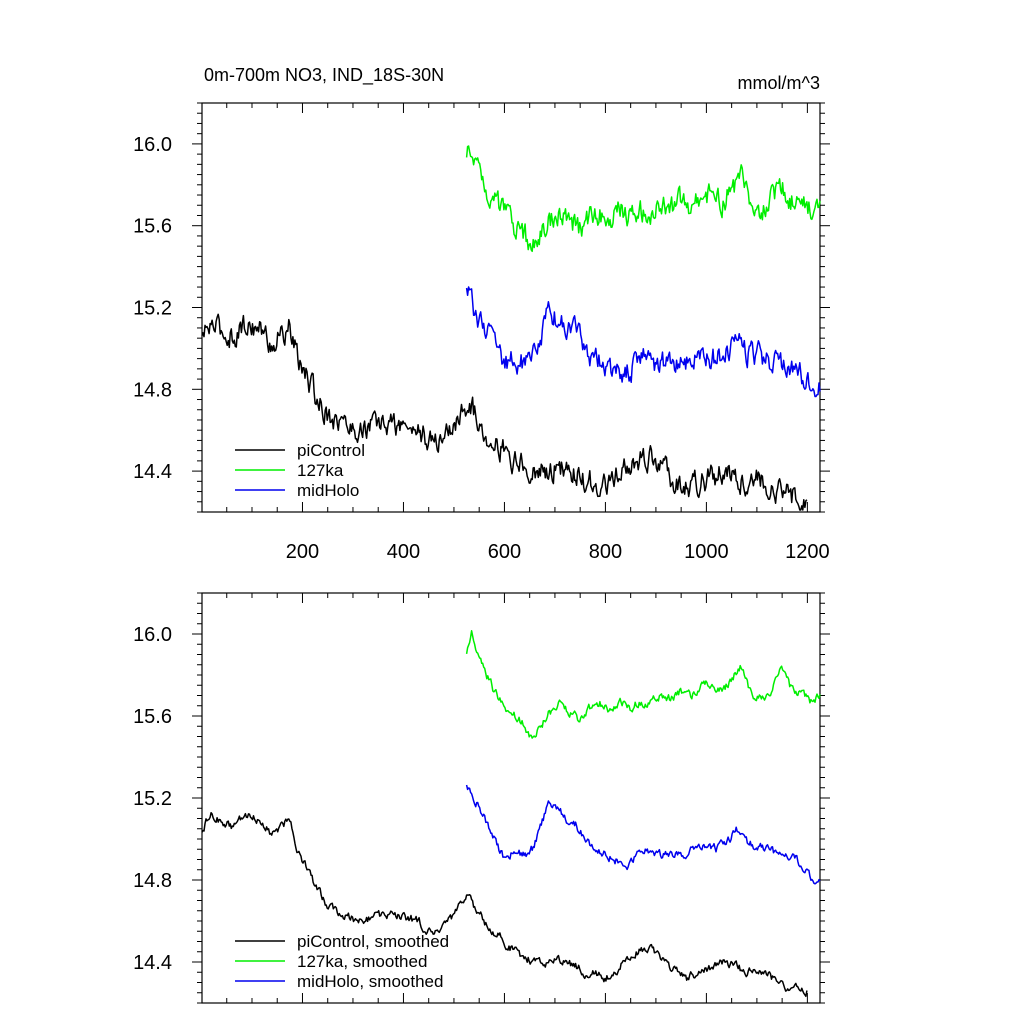 This screenshot has width=1024, height=1024. Describe the element at coordinates (324, 75) in the screenshot. I see `chart-title: 0m-700m NO3, IND_18S-30N` at that location.